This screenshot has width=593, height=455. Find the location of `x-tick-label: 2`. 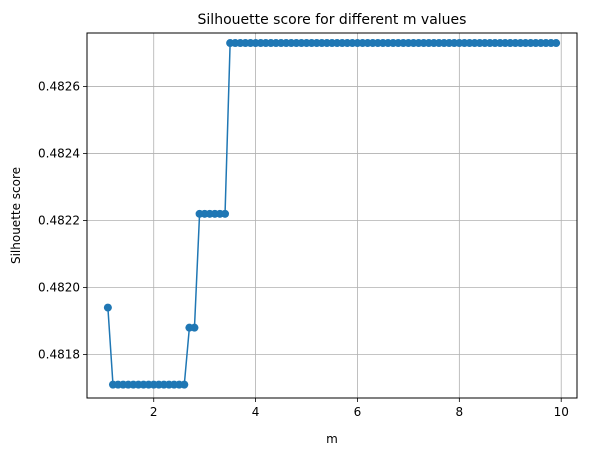

x-tick-label: 2 is located at coordinates (154, 412).